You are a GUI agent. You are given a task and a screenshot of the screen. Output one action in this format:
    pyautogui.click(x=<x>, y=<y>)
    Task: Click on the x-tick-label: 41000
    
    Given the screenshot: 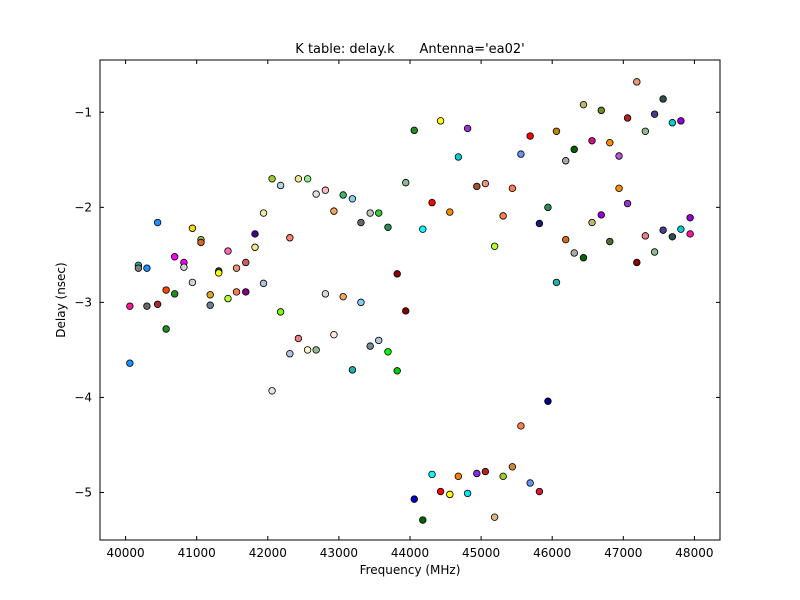 What is the action you would take?
    pyautogui.click(x=197, y=553)
    